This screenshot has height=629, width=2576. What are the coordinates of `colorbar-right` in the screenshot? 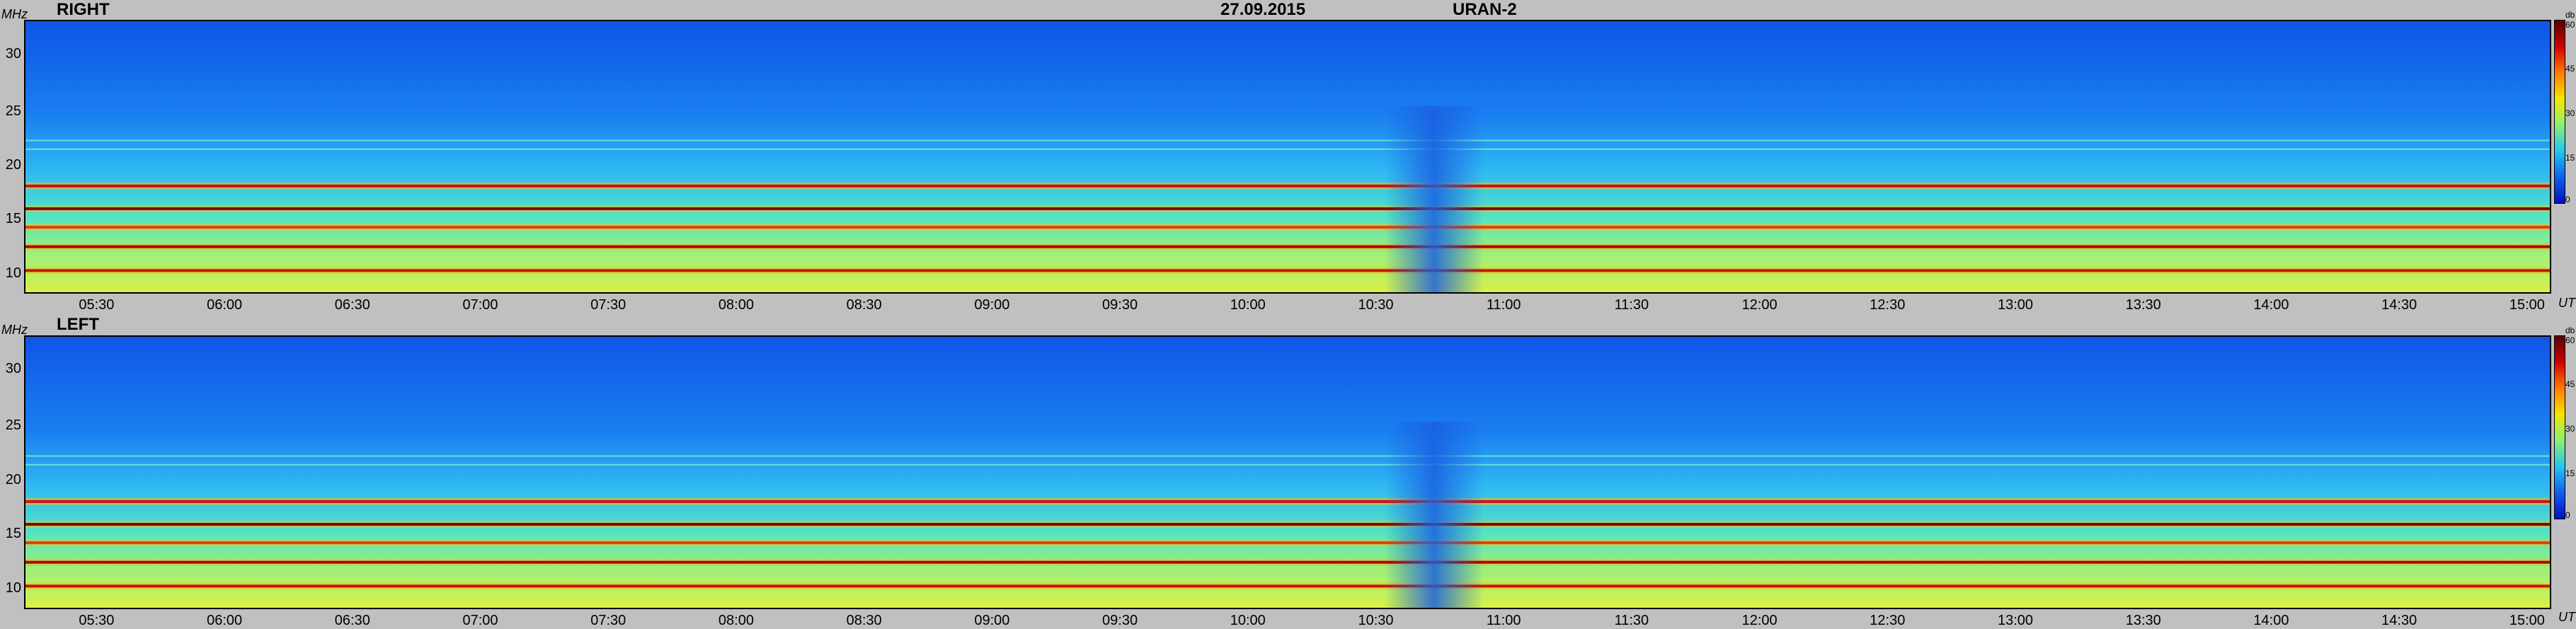 It's located at (2559, 112).